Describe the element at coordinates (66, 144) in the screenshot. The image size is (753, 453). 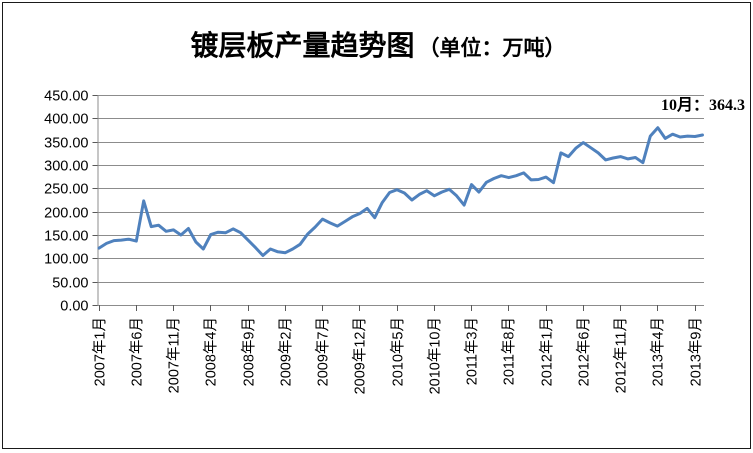
I see `y-axis-label: 350.00` at that location.